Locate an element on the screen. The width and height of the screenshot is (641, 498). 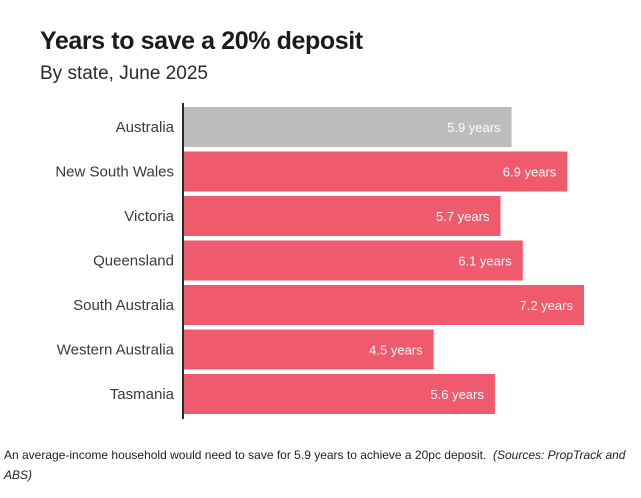
value-label: 6.9 years is located at coordinates (530, 172).